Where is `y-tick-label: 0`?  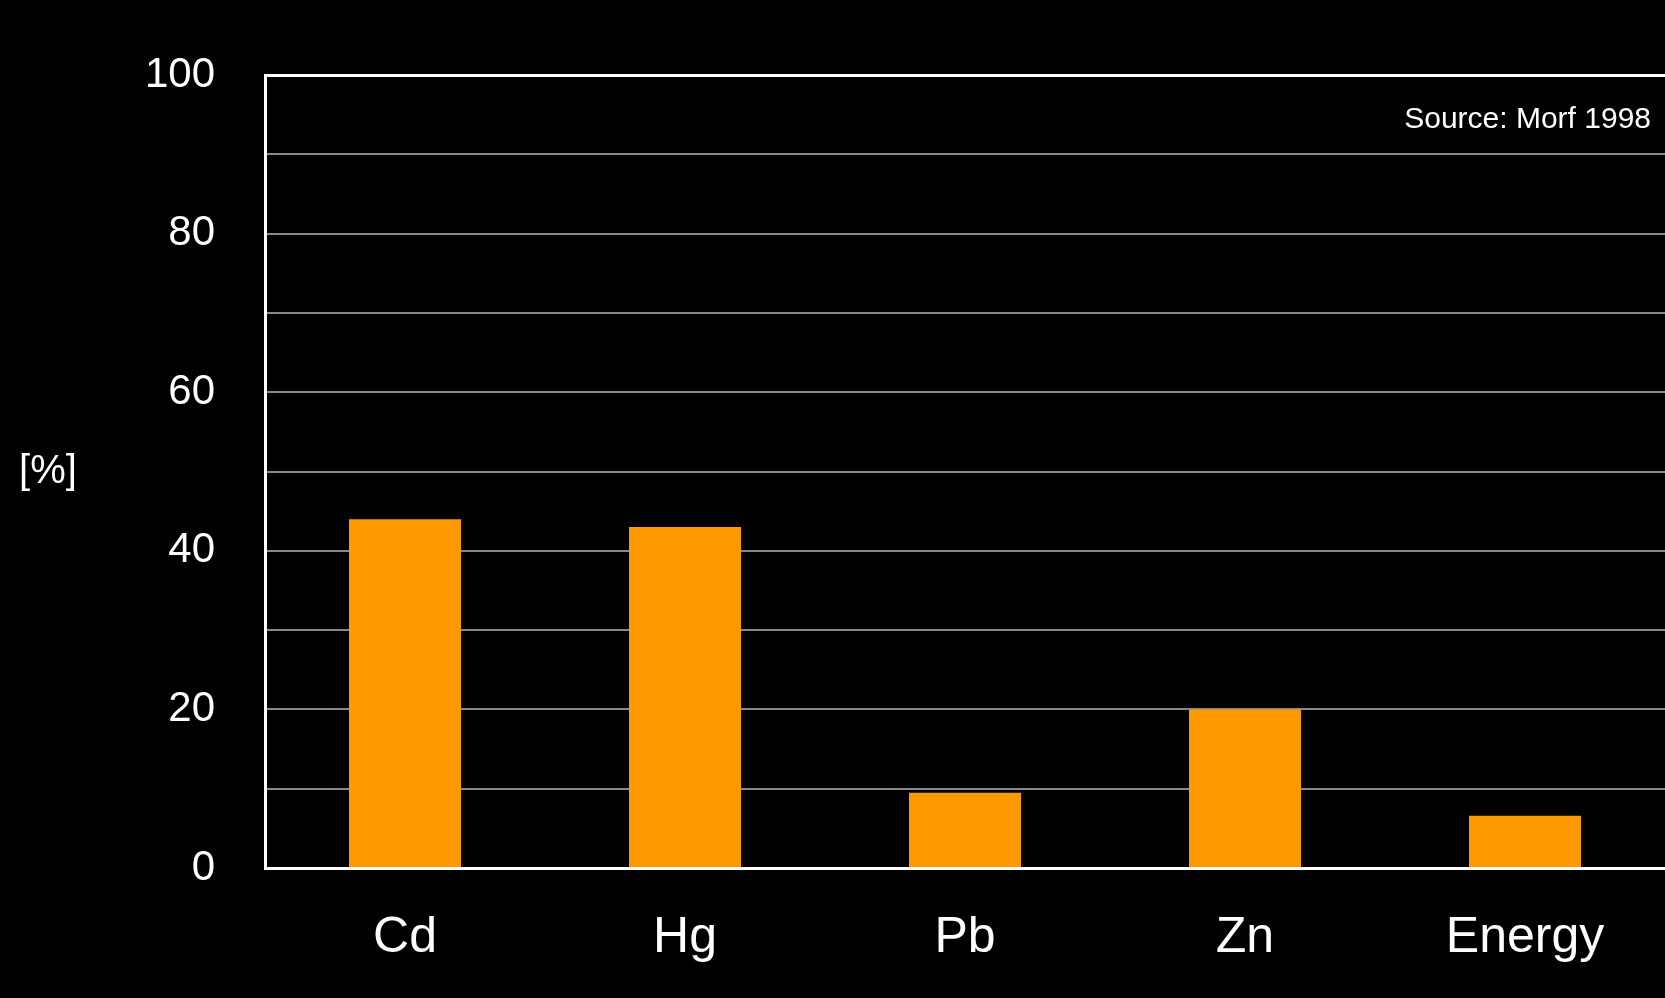 y-tick-label: 0 is located at coordinates (203, 865).